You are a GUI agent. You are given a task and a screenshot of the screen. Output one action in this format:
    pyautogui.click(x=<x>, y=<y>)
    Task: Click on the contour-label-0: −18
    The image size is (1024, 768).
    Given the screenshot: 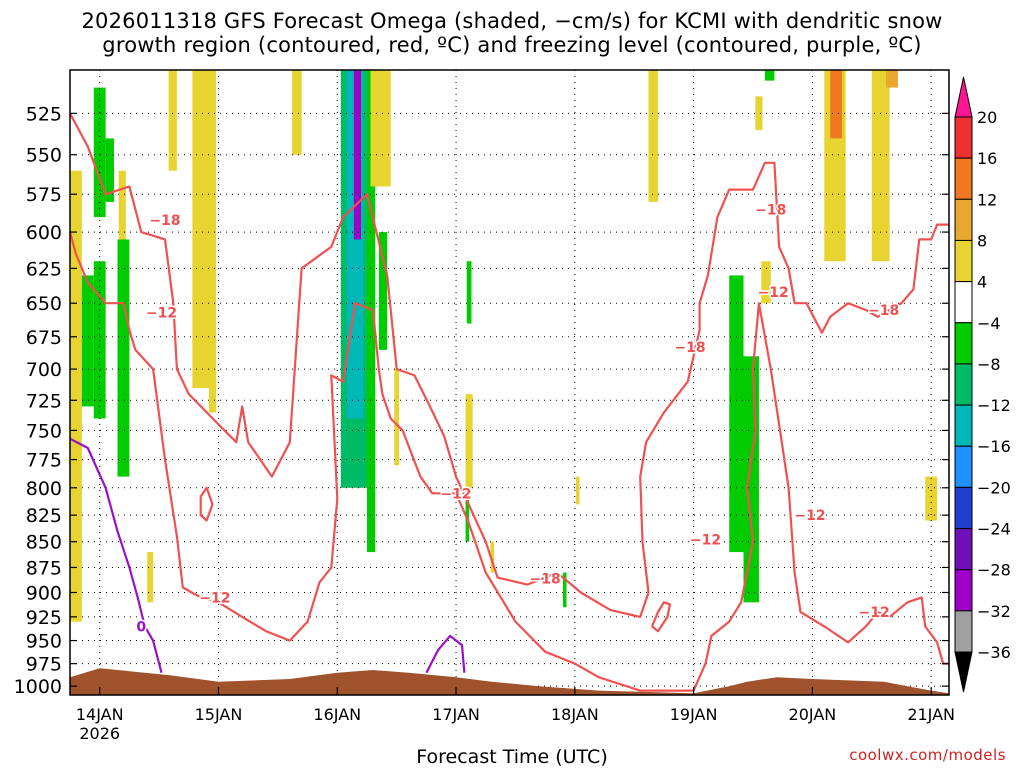 What is the action you would take?
    pyautogui.click(x=164, y=221)
    